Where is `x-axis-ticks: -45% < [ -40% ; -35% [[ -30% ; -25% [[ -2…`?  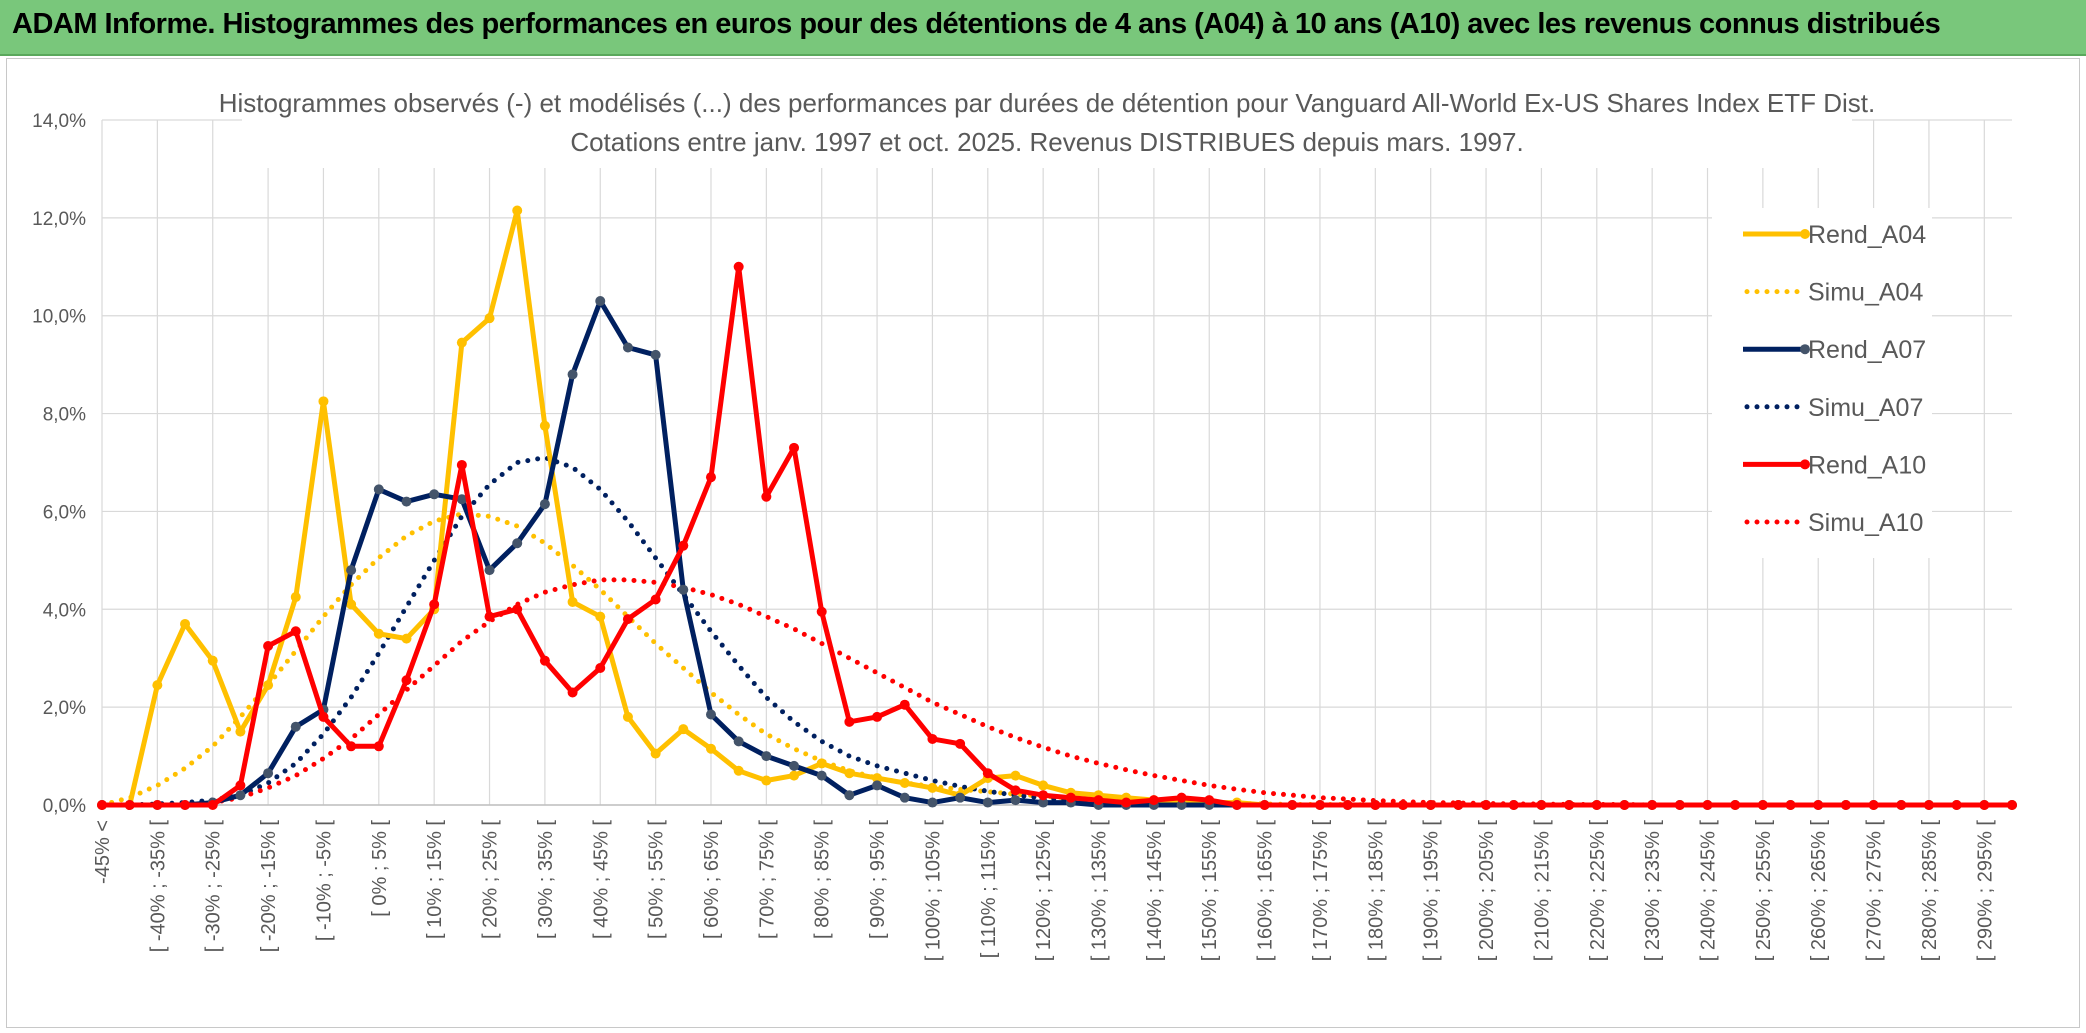
x-axis-ticks: -45% < [ -40% ; -35% [[ -30% ; -25% [[ -2… is located at coordinates (1044, 891).